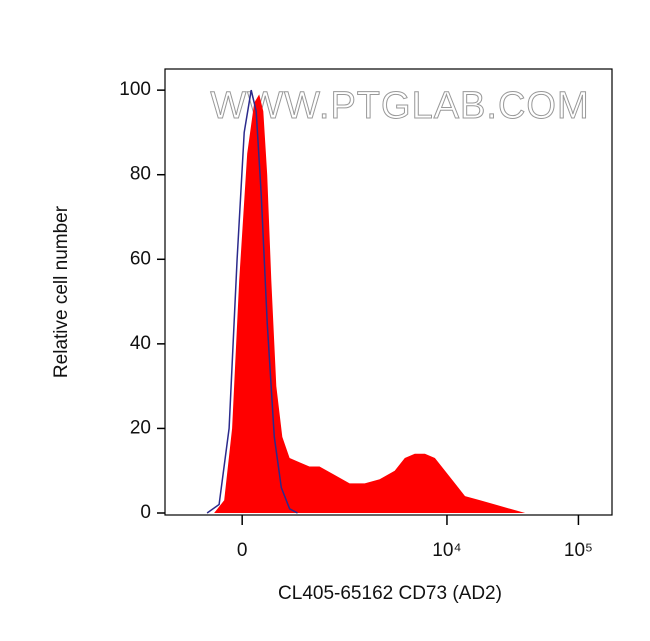  Describe the element at coordinates (390, 593) in the screenshot. I see `x-axis-label: CL405-65162 CD73 (AD2)` at that location.